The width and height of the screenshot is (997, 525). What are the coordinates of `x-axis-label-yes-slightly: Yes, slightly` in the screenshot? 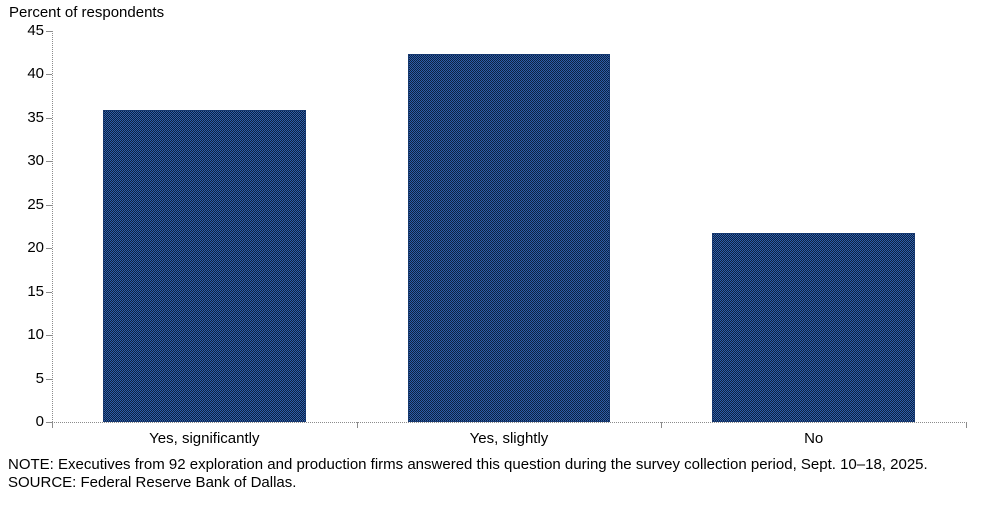 It's located at (509, 438).